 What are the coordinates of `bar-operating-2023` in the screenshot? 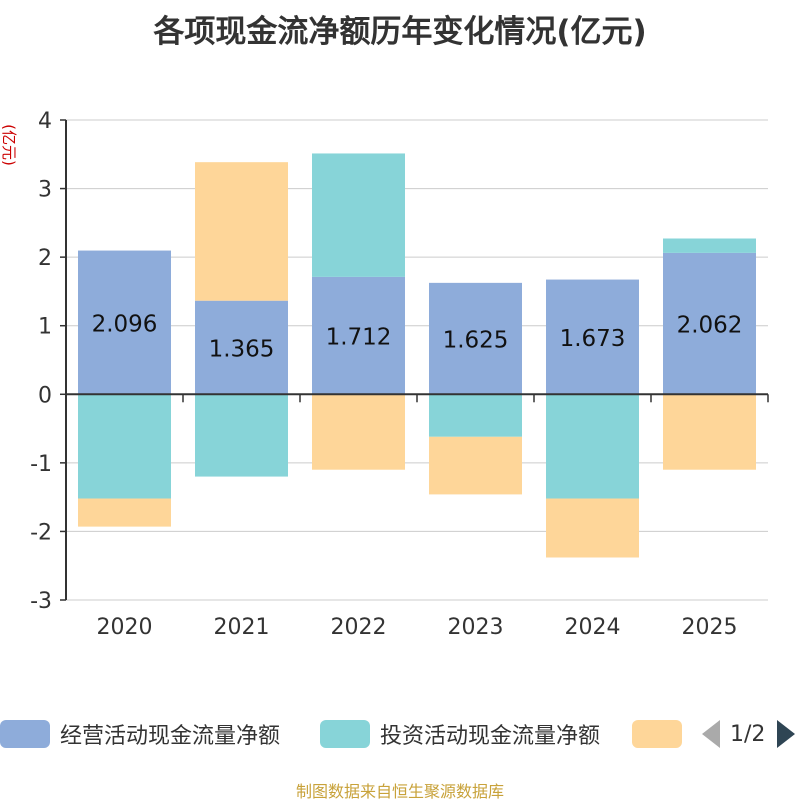 It's located at (475, 338).